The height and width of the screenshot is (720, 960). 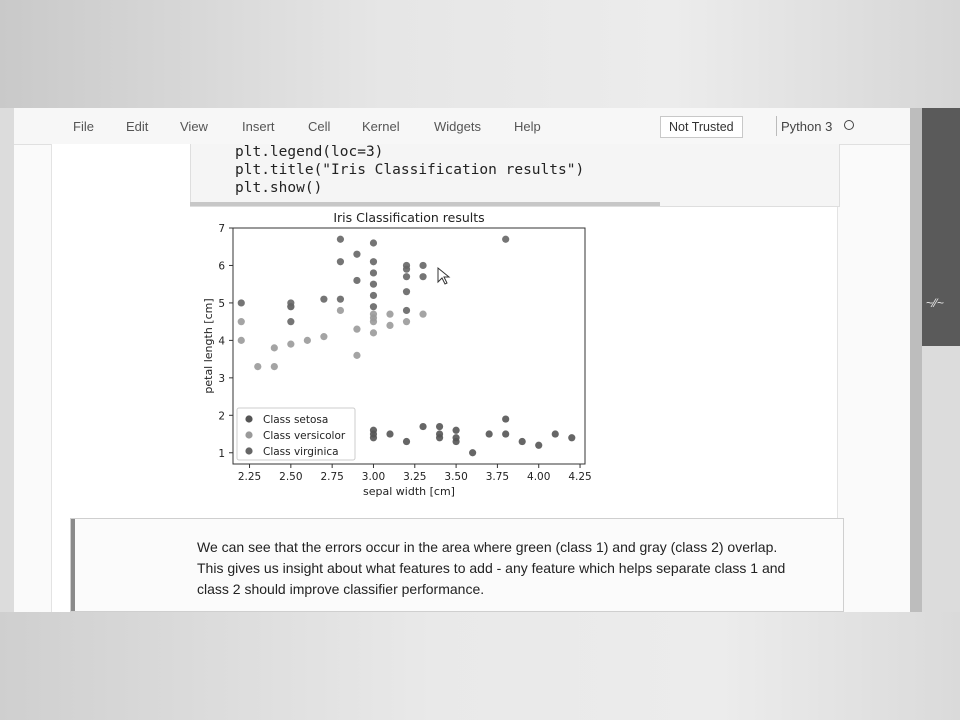 What do you see at coordinates (941, 227) in the screenshot?
I see `side-panel` at bounding box center [941, 227].